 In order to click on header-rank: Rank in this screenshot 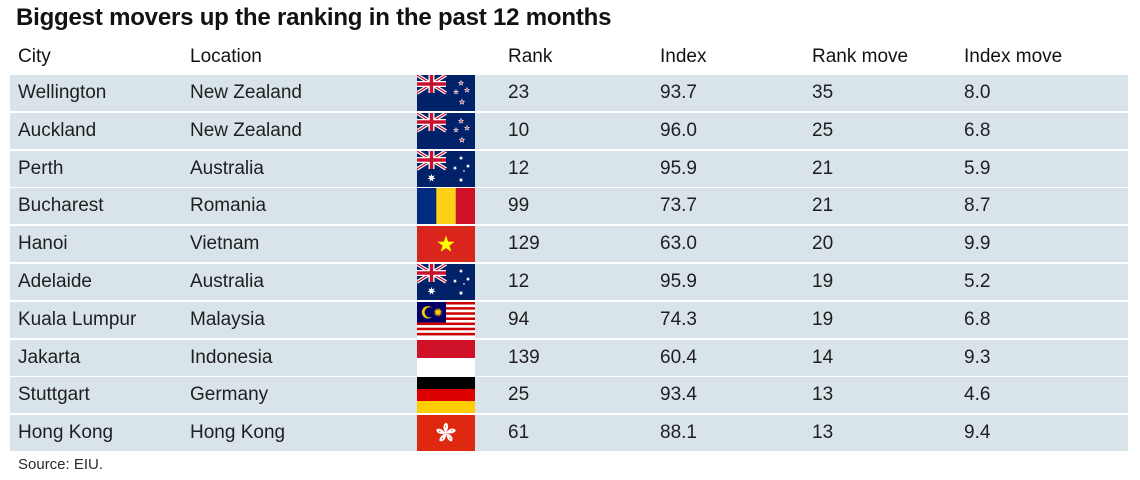, I will do `click(530, 56)`.